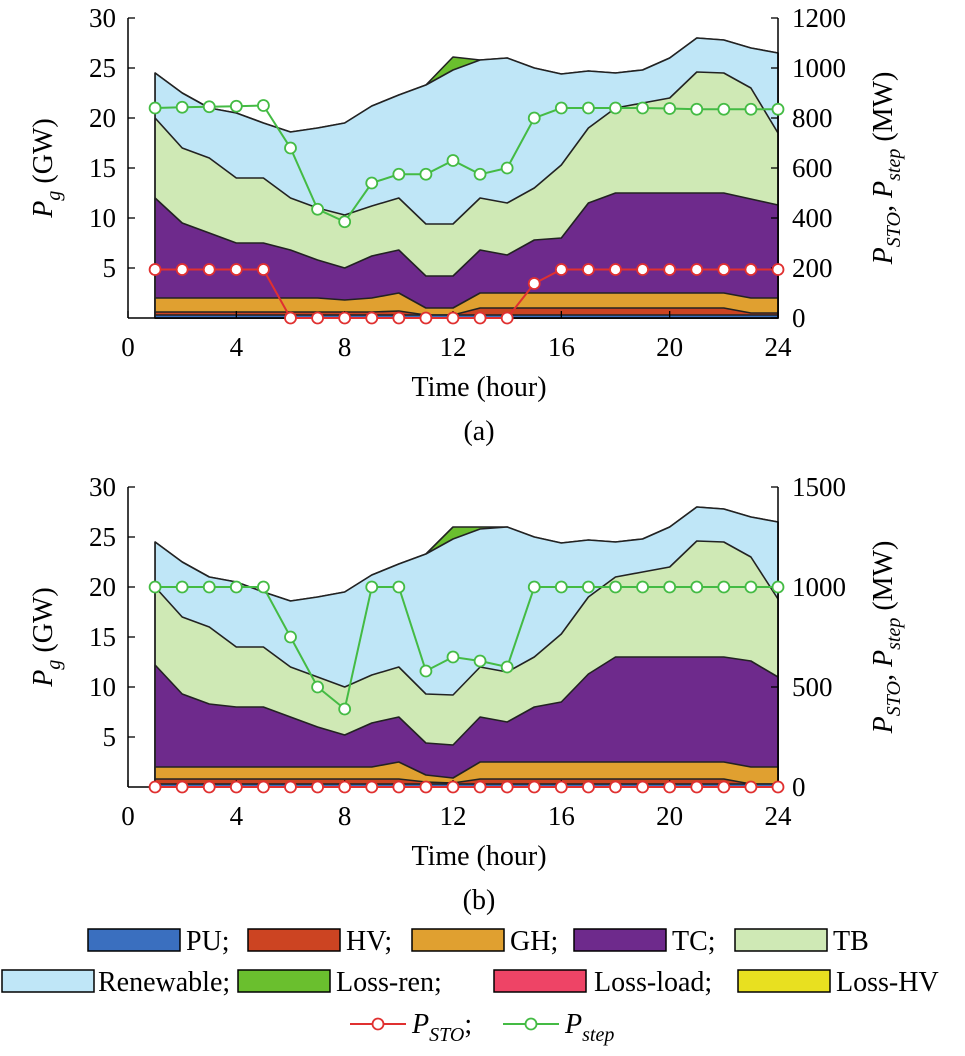  Describe the element at coordinates (886, 169) in the screenshot. I see `y-right-axis-label-a: PSTO, Pstep (MW)` at that location.